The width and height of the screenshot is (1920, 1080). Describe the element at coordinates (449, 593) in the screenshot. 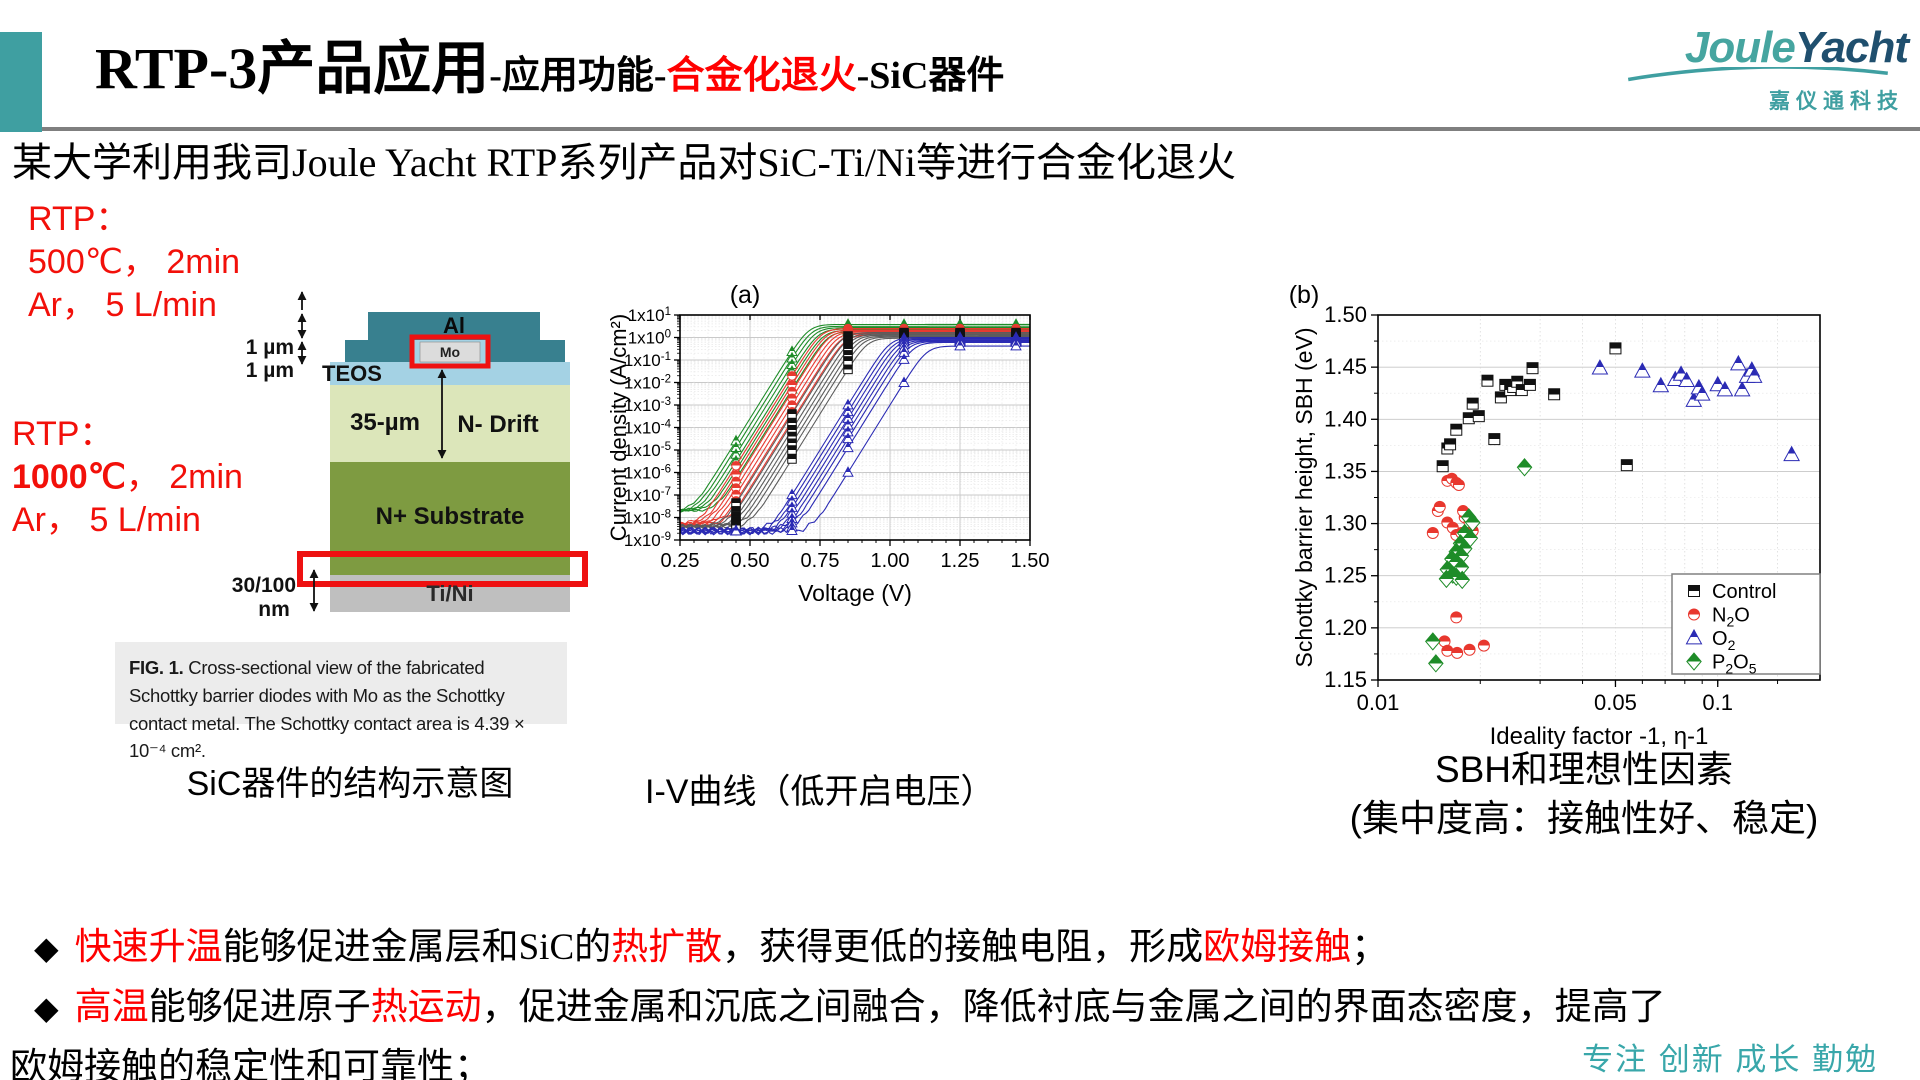

I see `svg-text: Ti/Ni` at that location.